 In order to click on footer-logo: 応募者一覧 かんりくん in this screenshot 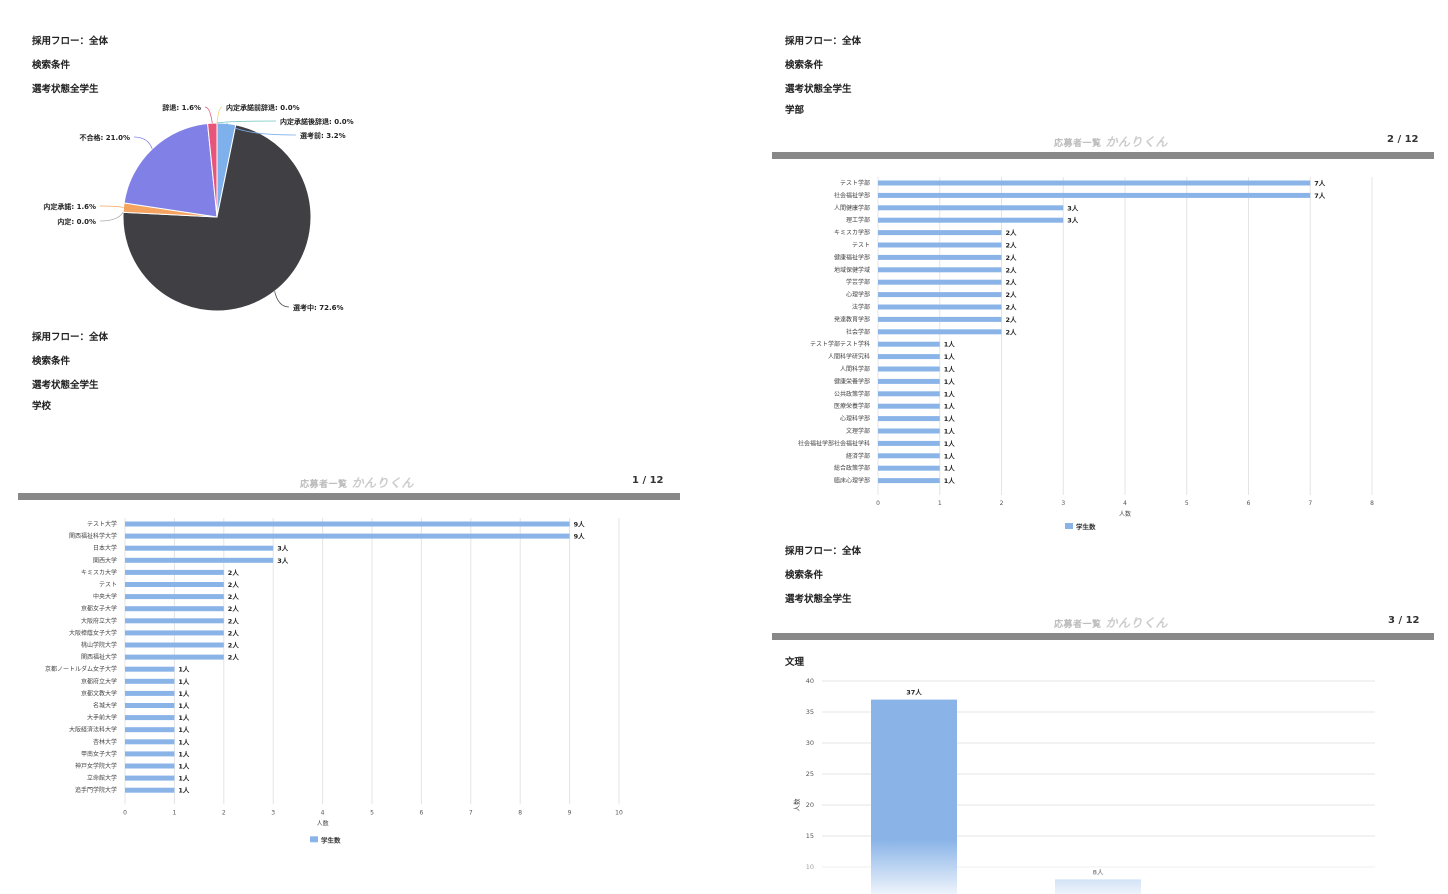, I will do `click(357, 482)`.